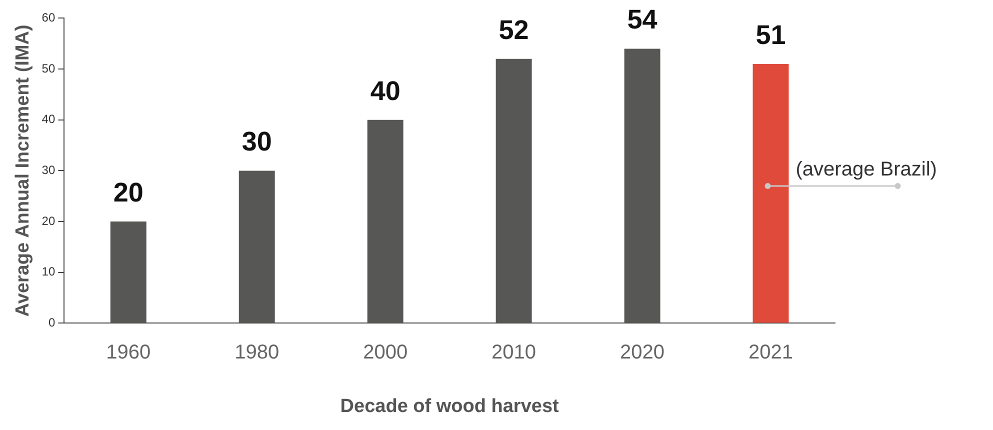 The width and height of the screenshot is (993, 430). I want to click on data-label: 52, so click(513, 29).